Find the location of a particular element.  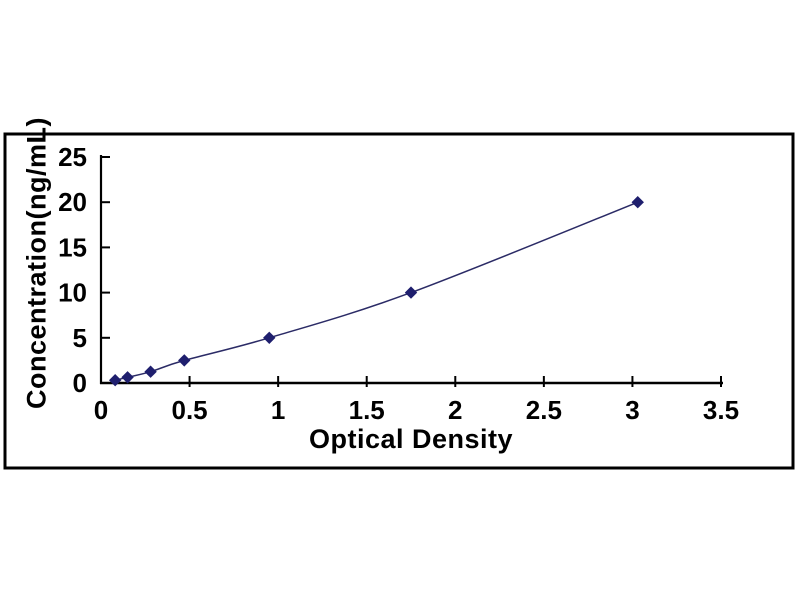

x-tick-label-1.5: 1.5 is located at coordinates (367, 410).